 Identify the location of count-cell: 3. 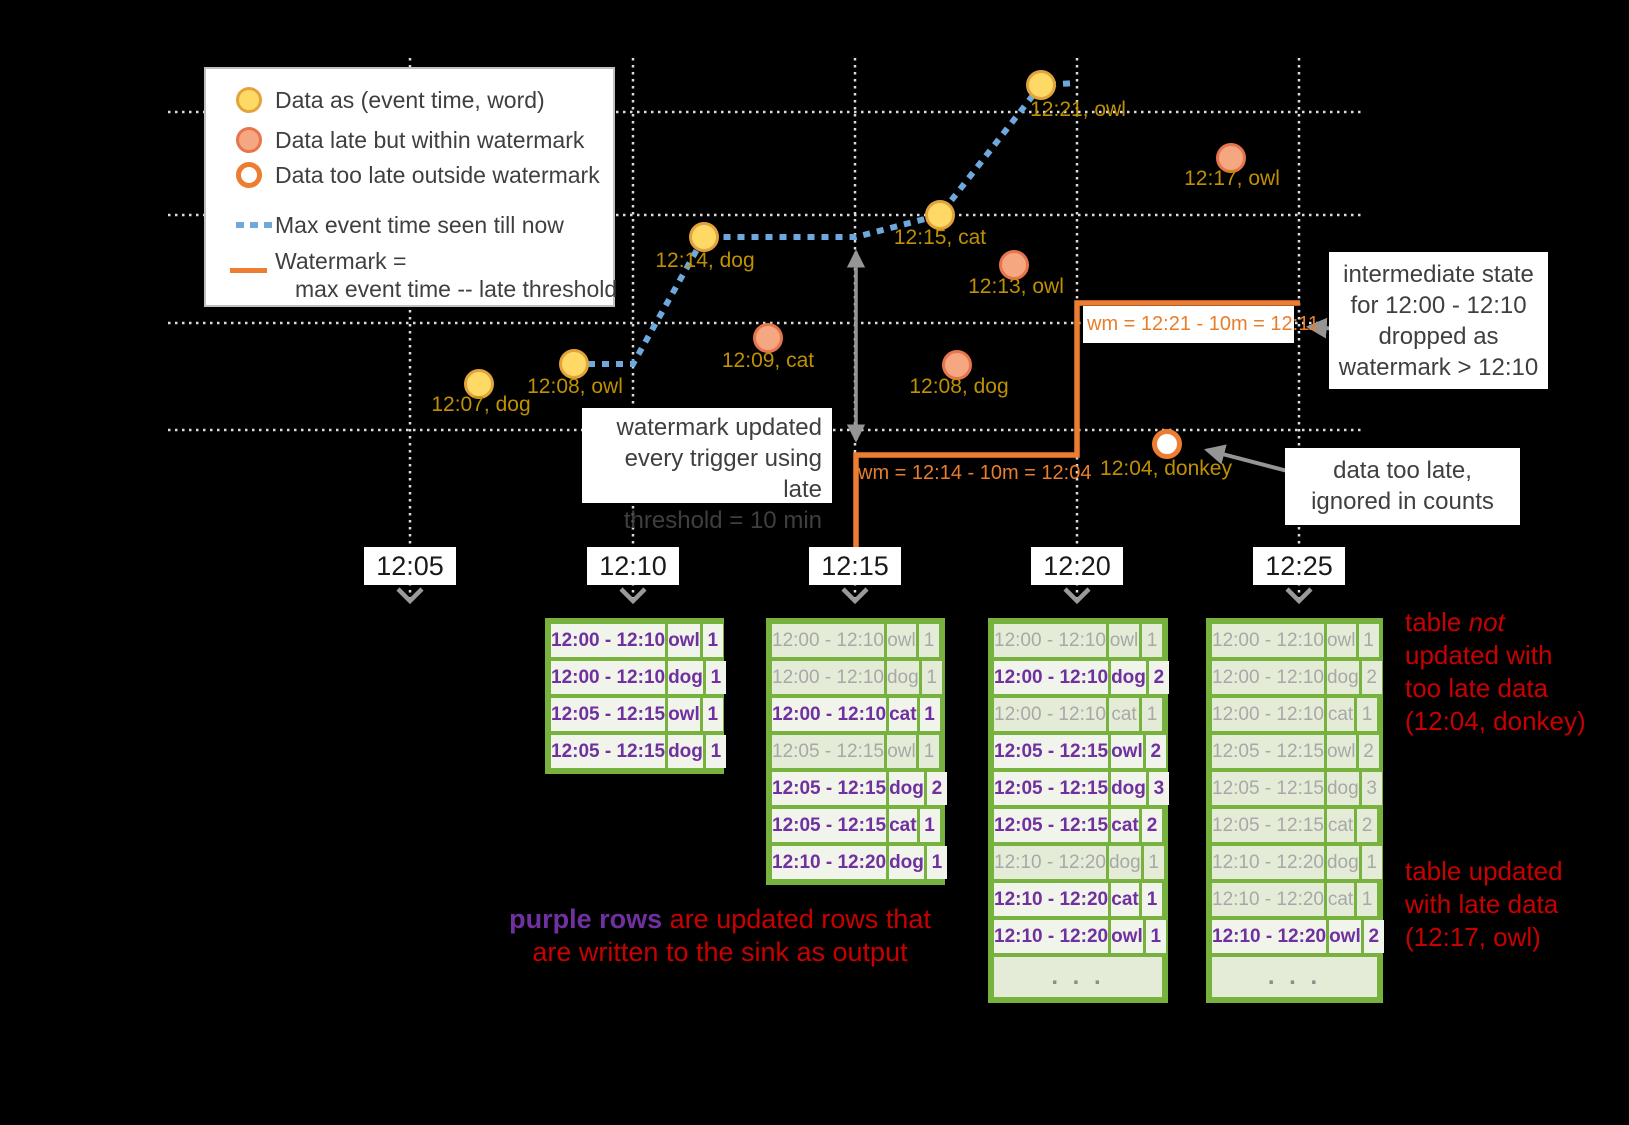
(1371, 788).